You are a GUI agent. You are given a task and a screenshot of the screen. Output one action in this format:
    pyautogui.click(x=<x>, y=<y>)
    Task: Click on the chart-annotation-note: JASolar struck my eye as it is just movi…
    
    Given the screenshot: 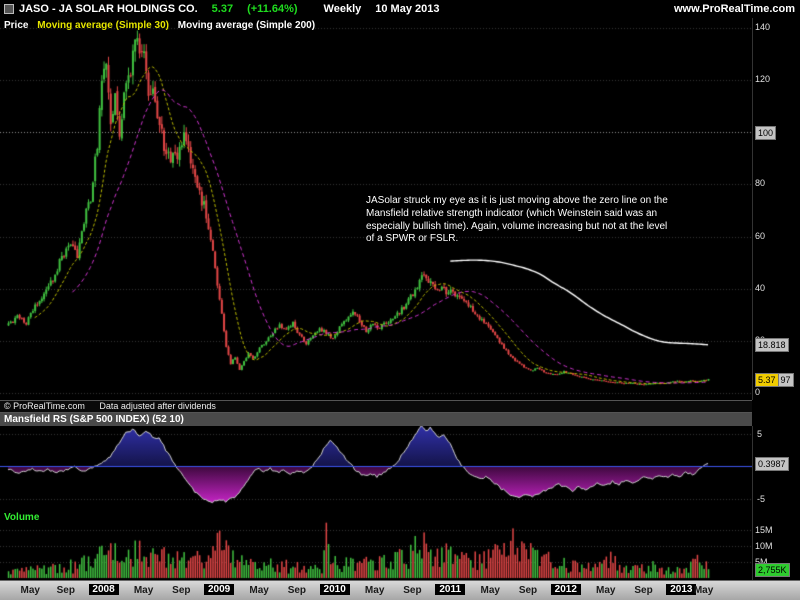 What is the action you would take?
    pyautogui.click(x=533, y=220)
    